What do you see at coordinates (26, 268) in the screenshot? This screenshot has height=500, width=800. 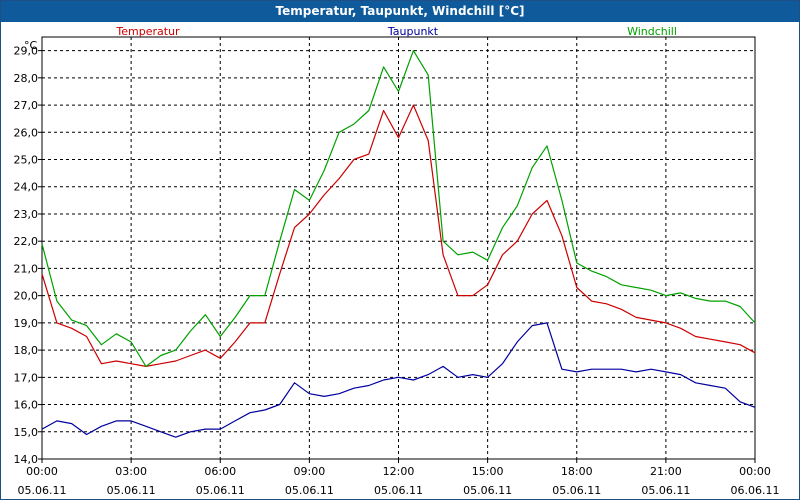 I see `y-tick-label: 21,0` at bounding box center [26, 268].